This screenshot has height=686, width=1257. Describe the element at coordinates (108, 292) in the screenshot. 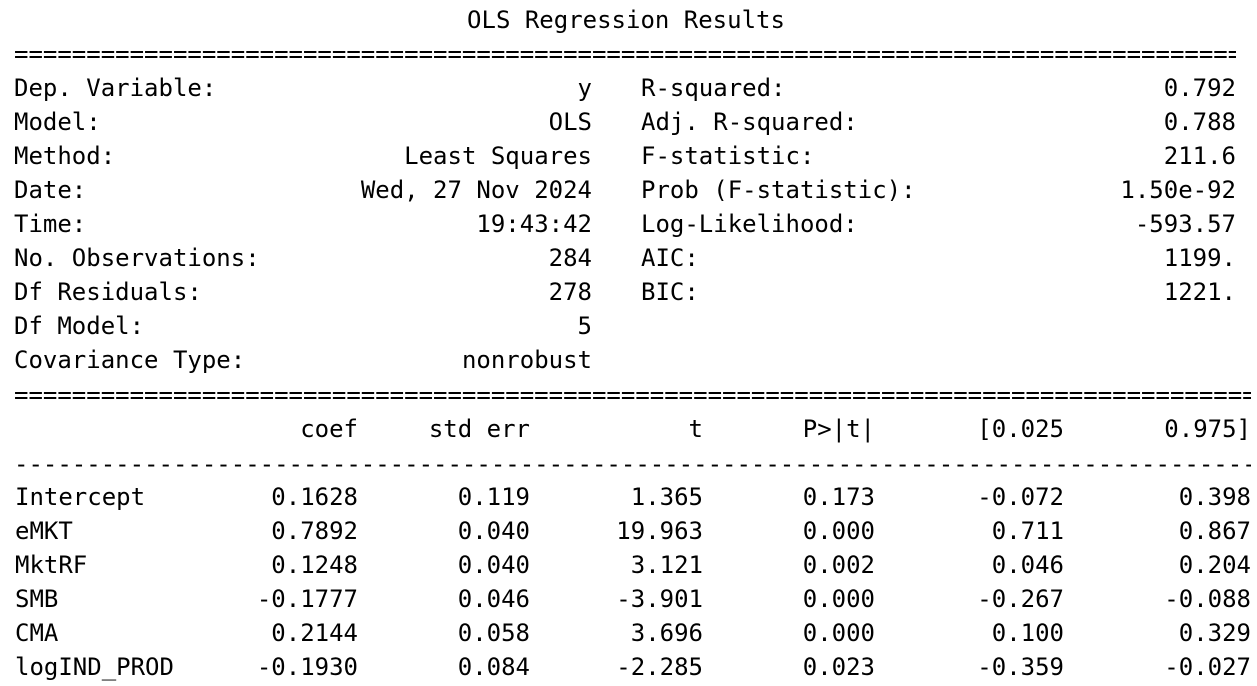

I see `summary-label: Df Residuals:` at that location.